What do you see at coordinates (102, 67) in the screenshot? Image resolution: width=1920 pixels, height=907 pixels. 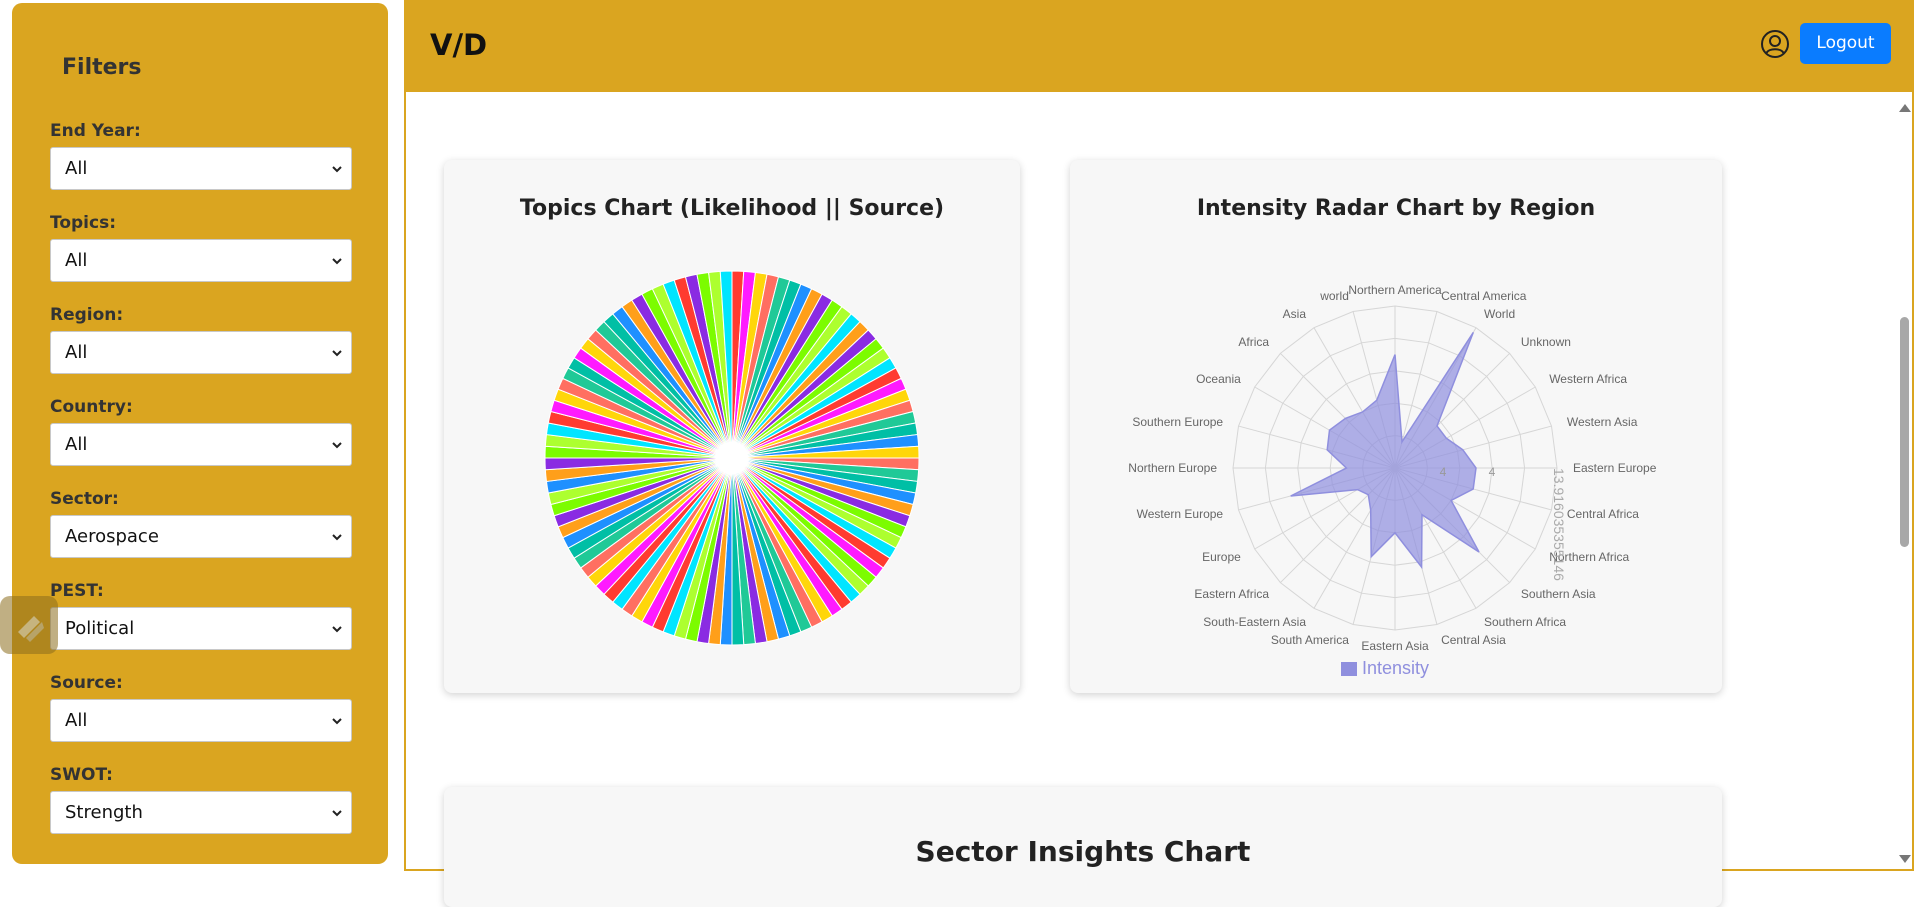 I see `sidebar-title: Filters` at bounding box center [102, 67].